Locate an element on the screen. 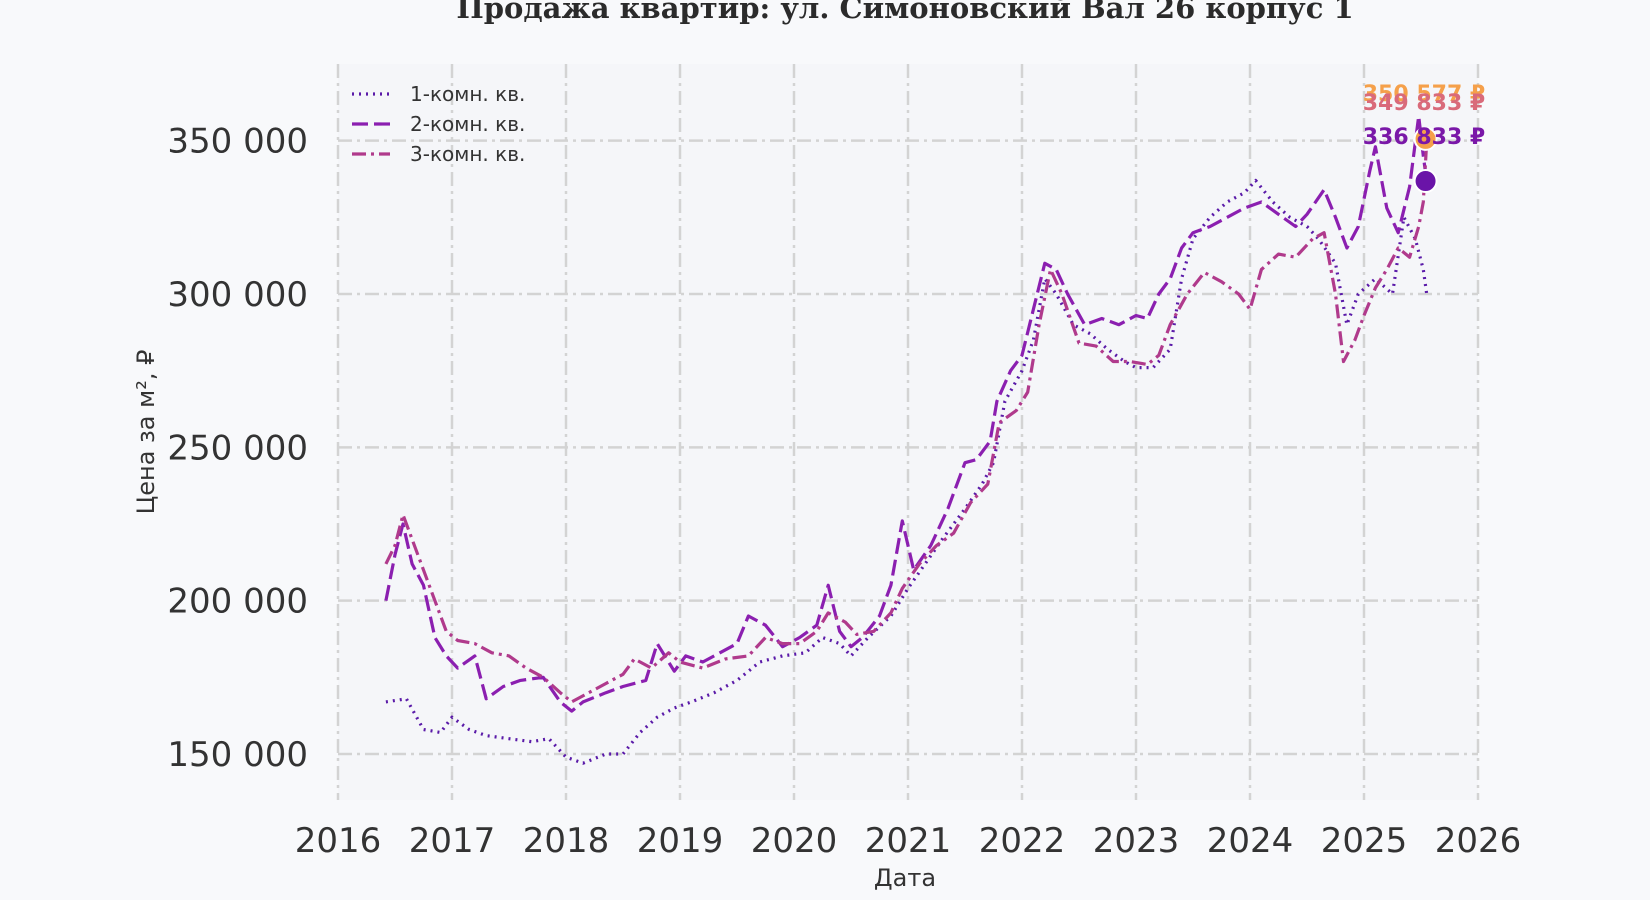 The height and width of the screenshot is (900, 1650). end-value-label: 350 577 ₽ is located at coordinates (1424, 94).